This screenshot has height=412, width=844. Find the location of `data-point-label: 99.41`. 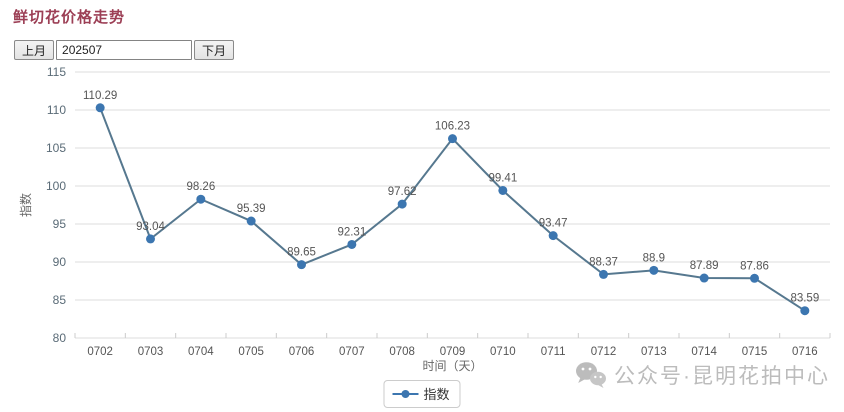

data-point-label: 99.41 is located at coordinates (502, 178).